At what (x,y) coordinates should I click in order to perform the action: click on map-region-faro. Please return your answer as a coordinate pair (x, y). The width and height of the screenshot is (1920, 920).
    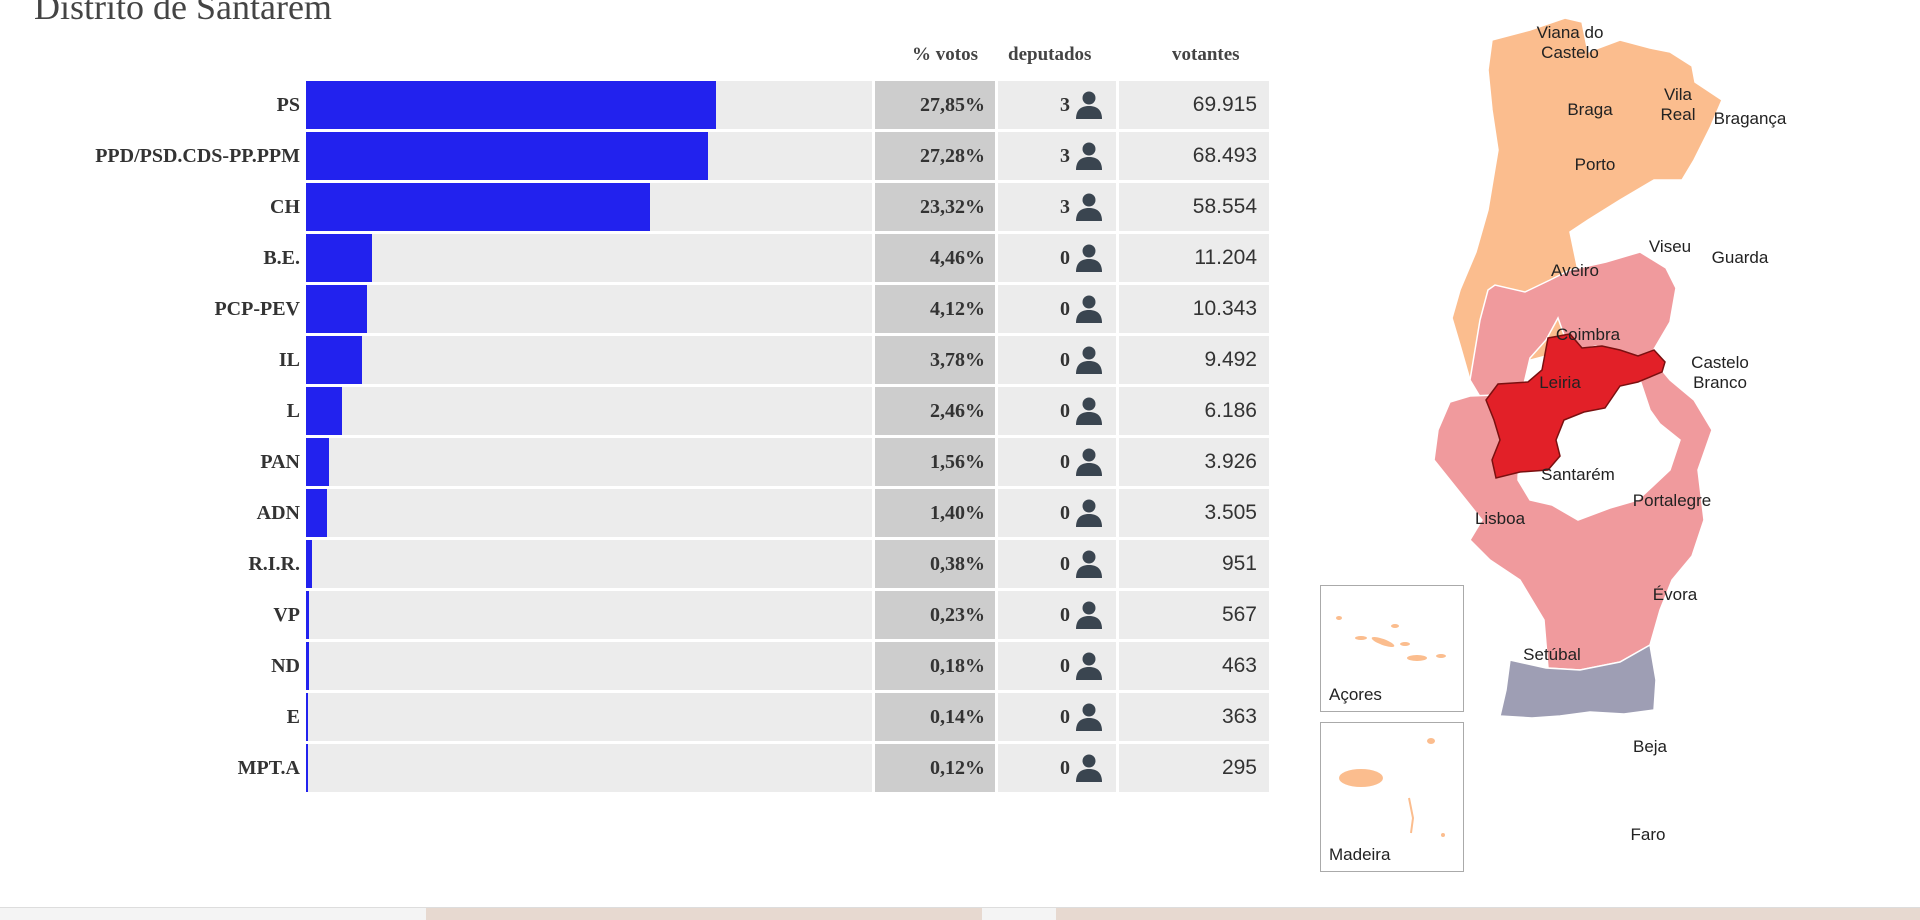
    Looking at the image, I should click on (1578, 681).